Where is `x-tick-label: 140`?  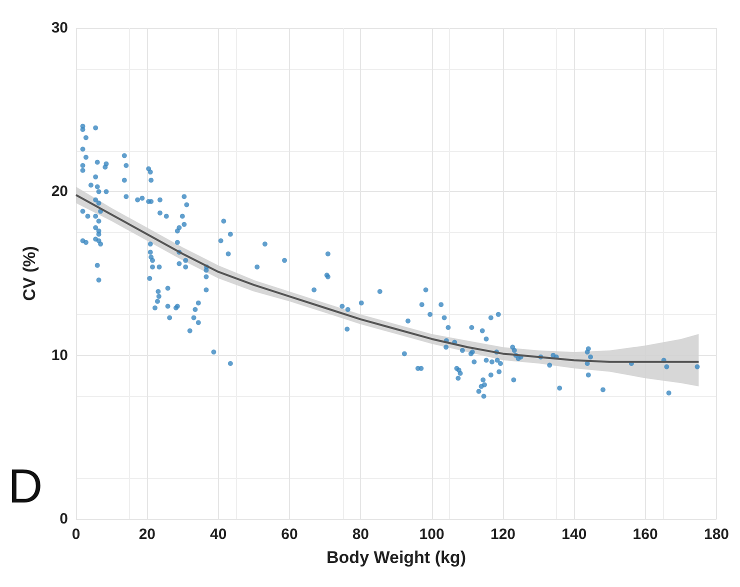 x-tick-label: 140 is located at coordinates (574, 534).